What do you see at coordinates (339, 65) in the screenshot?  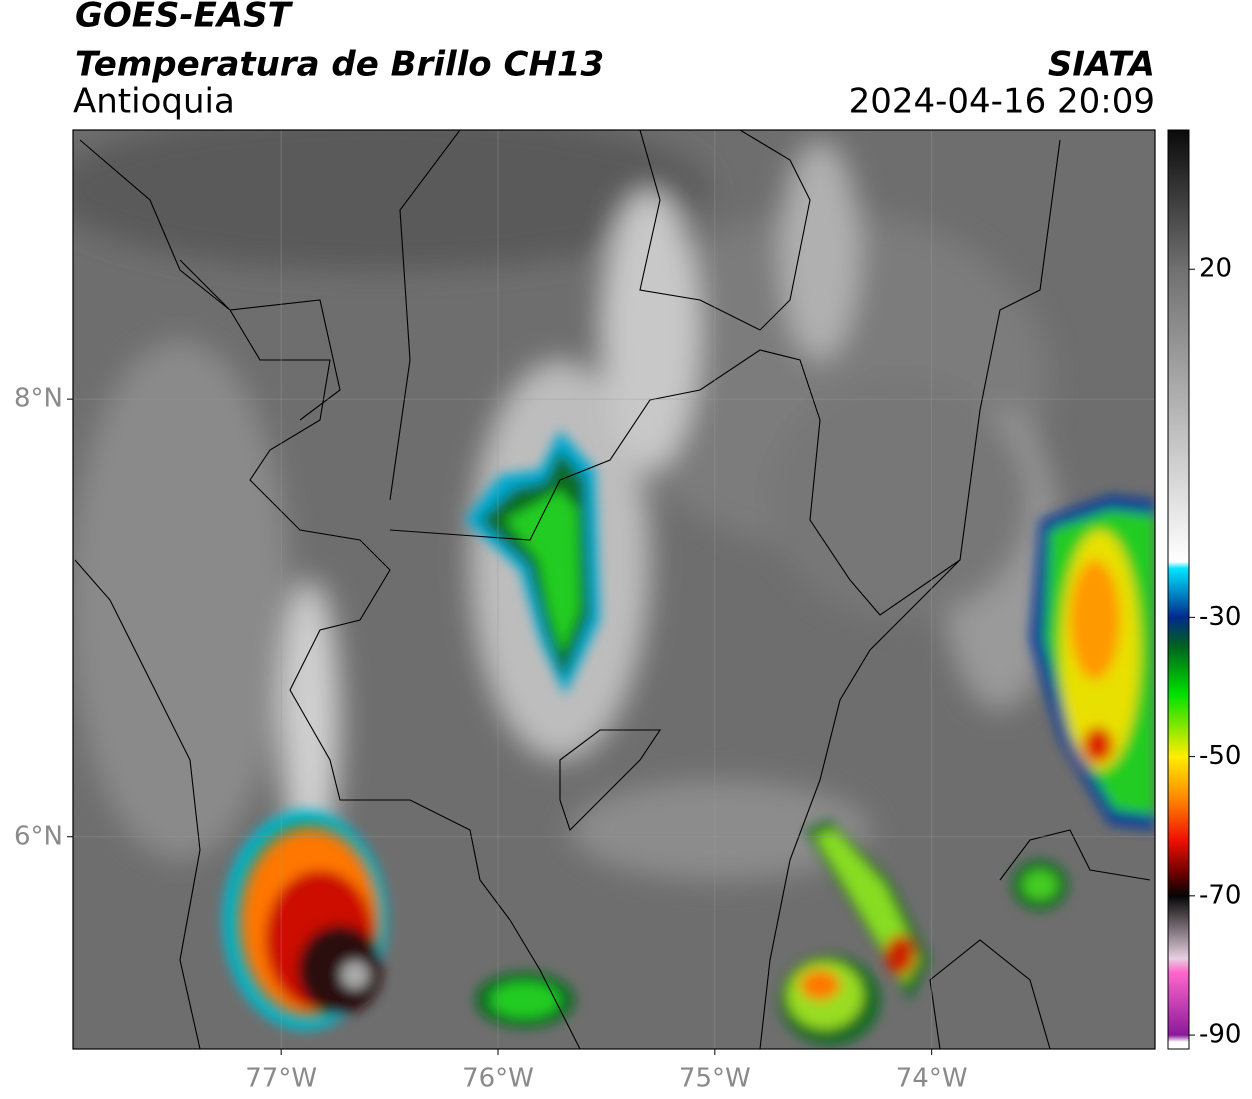 I see `subtitle: Temperatura de Brillo CH13` at bounding box center [339, 65].